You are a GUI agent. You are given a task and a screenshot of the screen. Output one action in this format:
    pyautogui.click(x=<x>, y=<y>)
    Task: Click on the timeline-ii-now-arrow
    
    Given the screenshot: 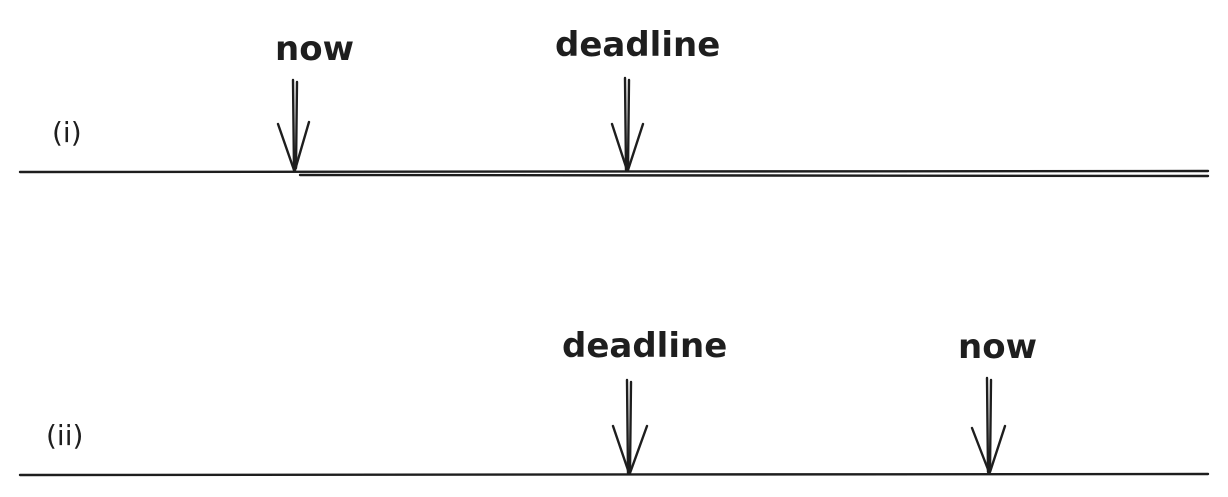 What is the action you would take?
    pyautogui.click(x=988, y=425)
    